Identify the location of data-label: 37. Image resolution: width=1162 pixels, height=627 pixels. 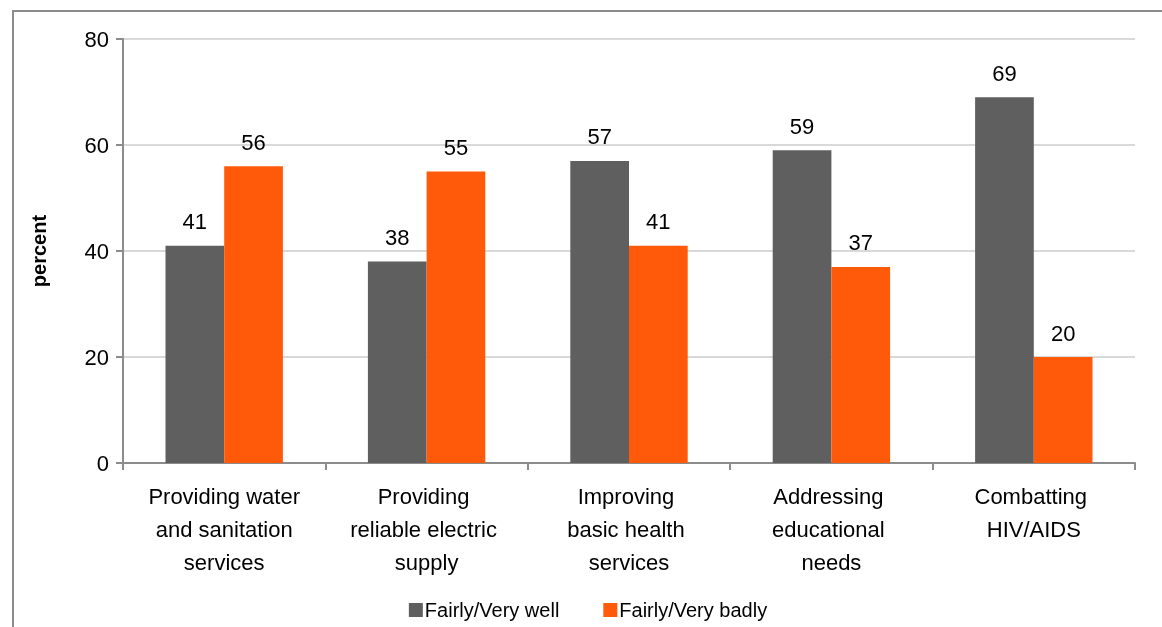
(860, 243).